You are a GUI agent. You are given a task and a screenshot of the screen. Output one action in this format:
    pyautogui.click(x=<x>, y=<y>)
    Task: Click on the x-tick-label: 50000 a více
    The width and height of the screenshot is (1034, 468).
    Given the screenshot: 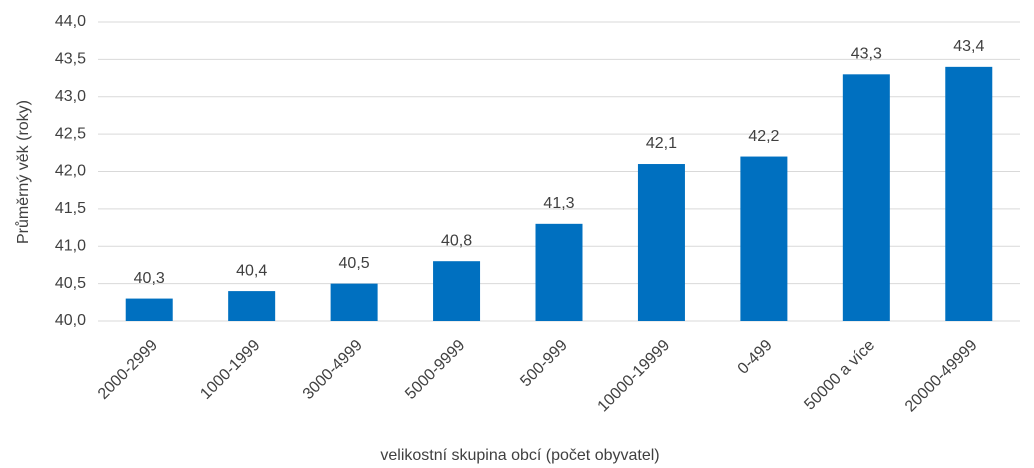 What is the action you would take?
    pyautogui.click(x=839, y=375)
    